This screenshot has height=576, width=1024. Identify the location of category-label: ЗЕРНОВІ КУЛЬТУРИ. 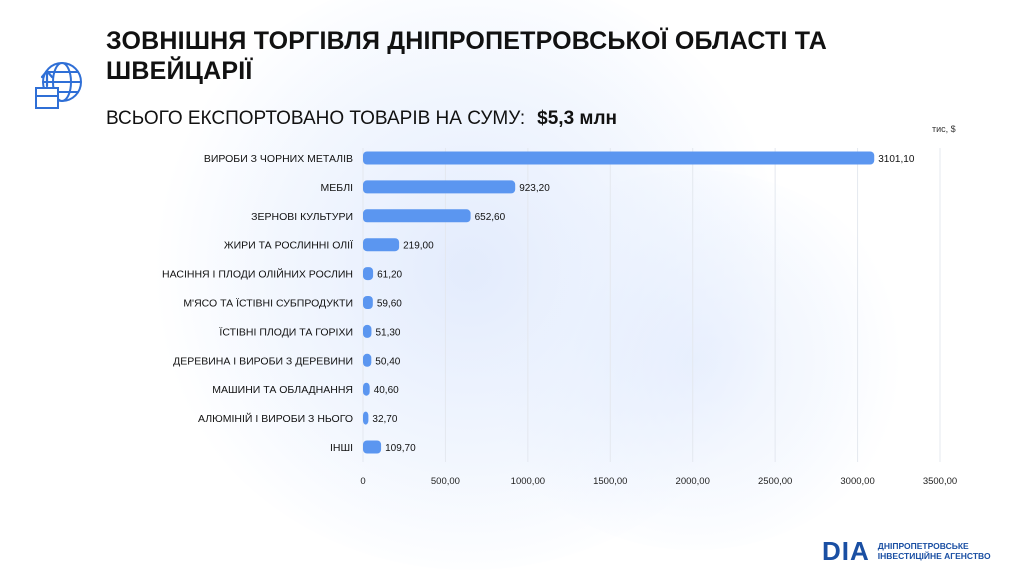
(302, 217).